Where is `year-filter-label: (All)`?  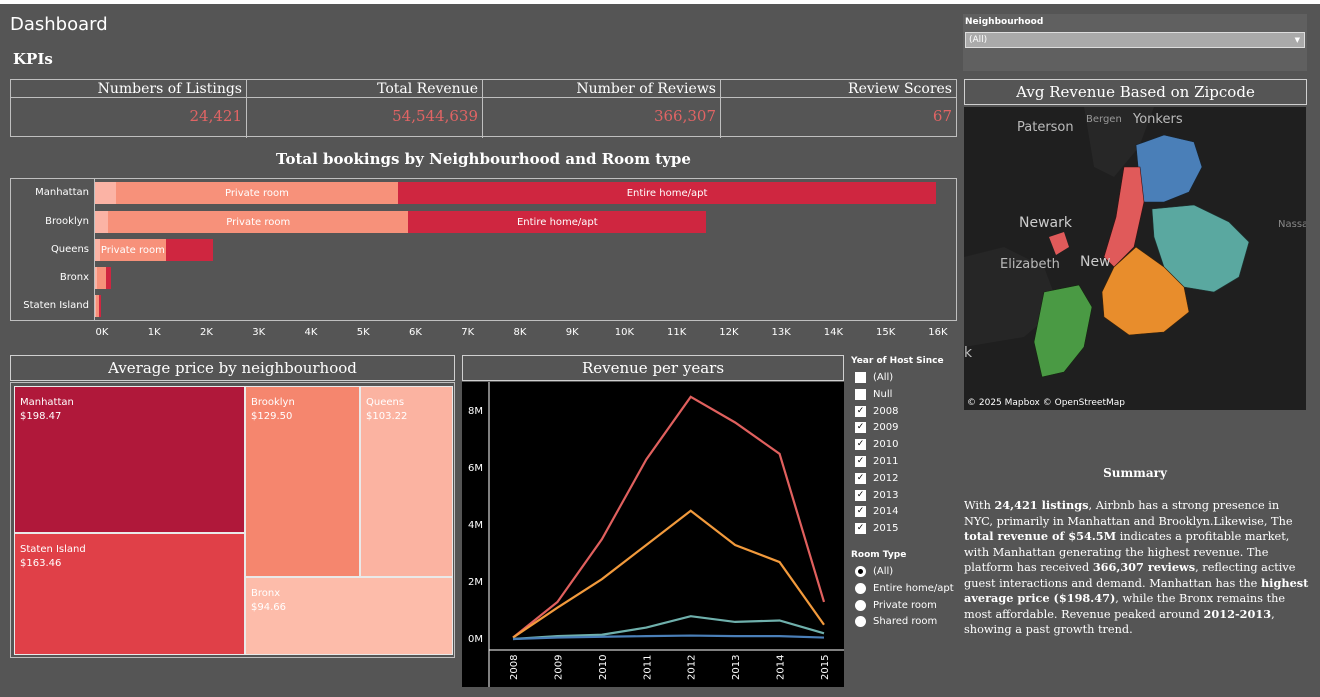
year-filter-label: (All) is located at coordinates (883, 377).